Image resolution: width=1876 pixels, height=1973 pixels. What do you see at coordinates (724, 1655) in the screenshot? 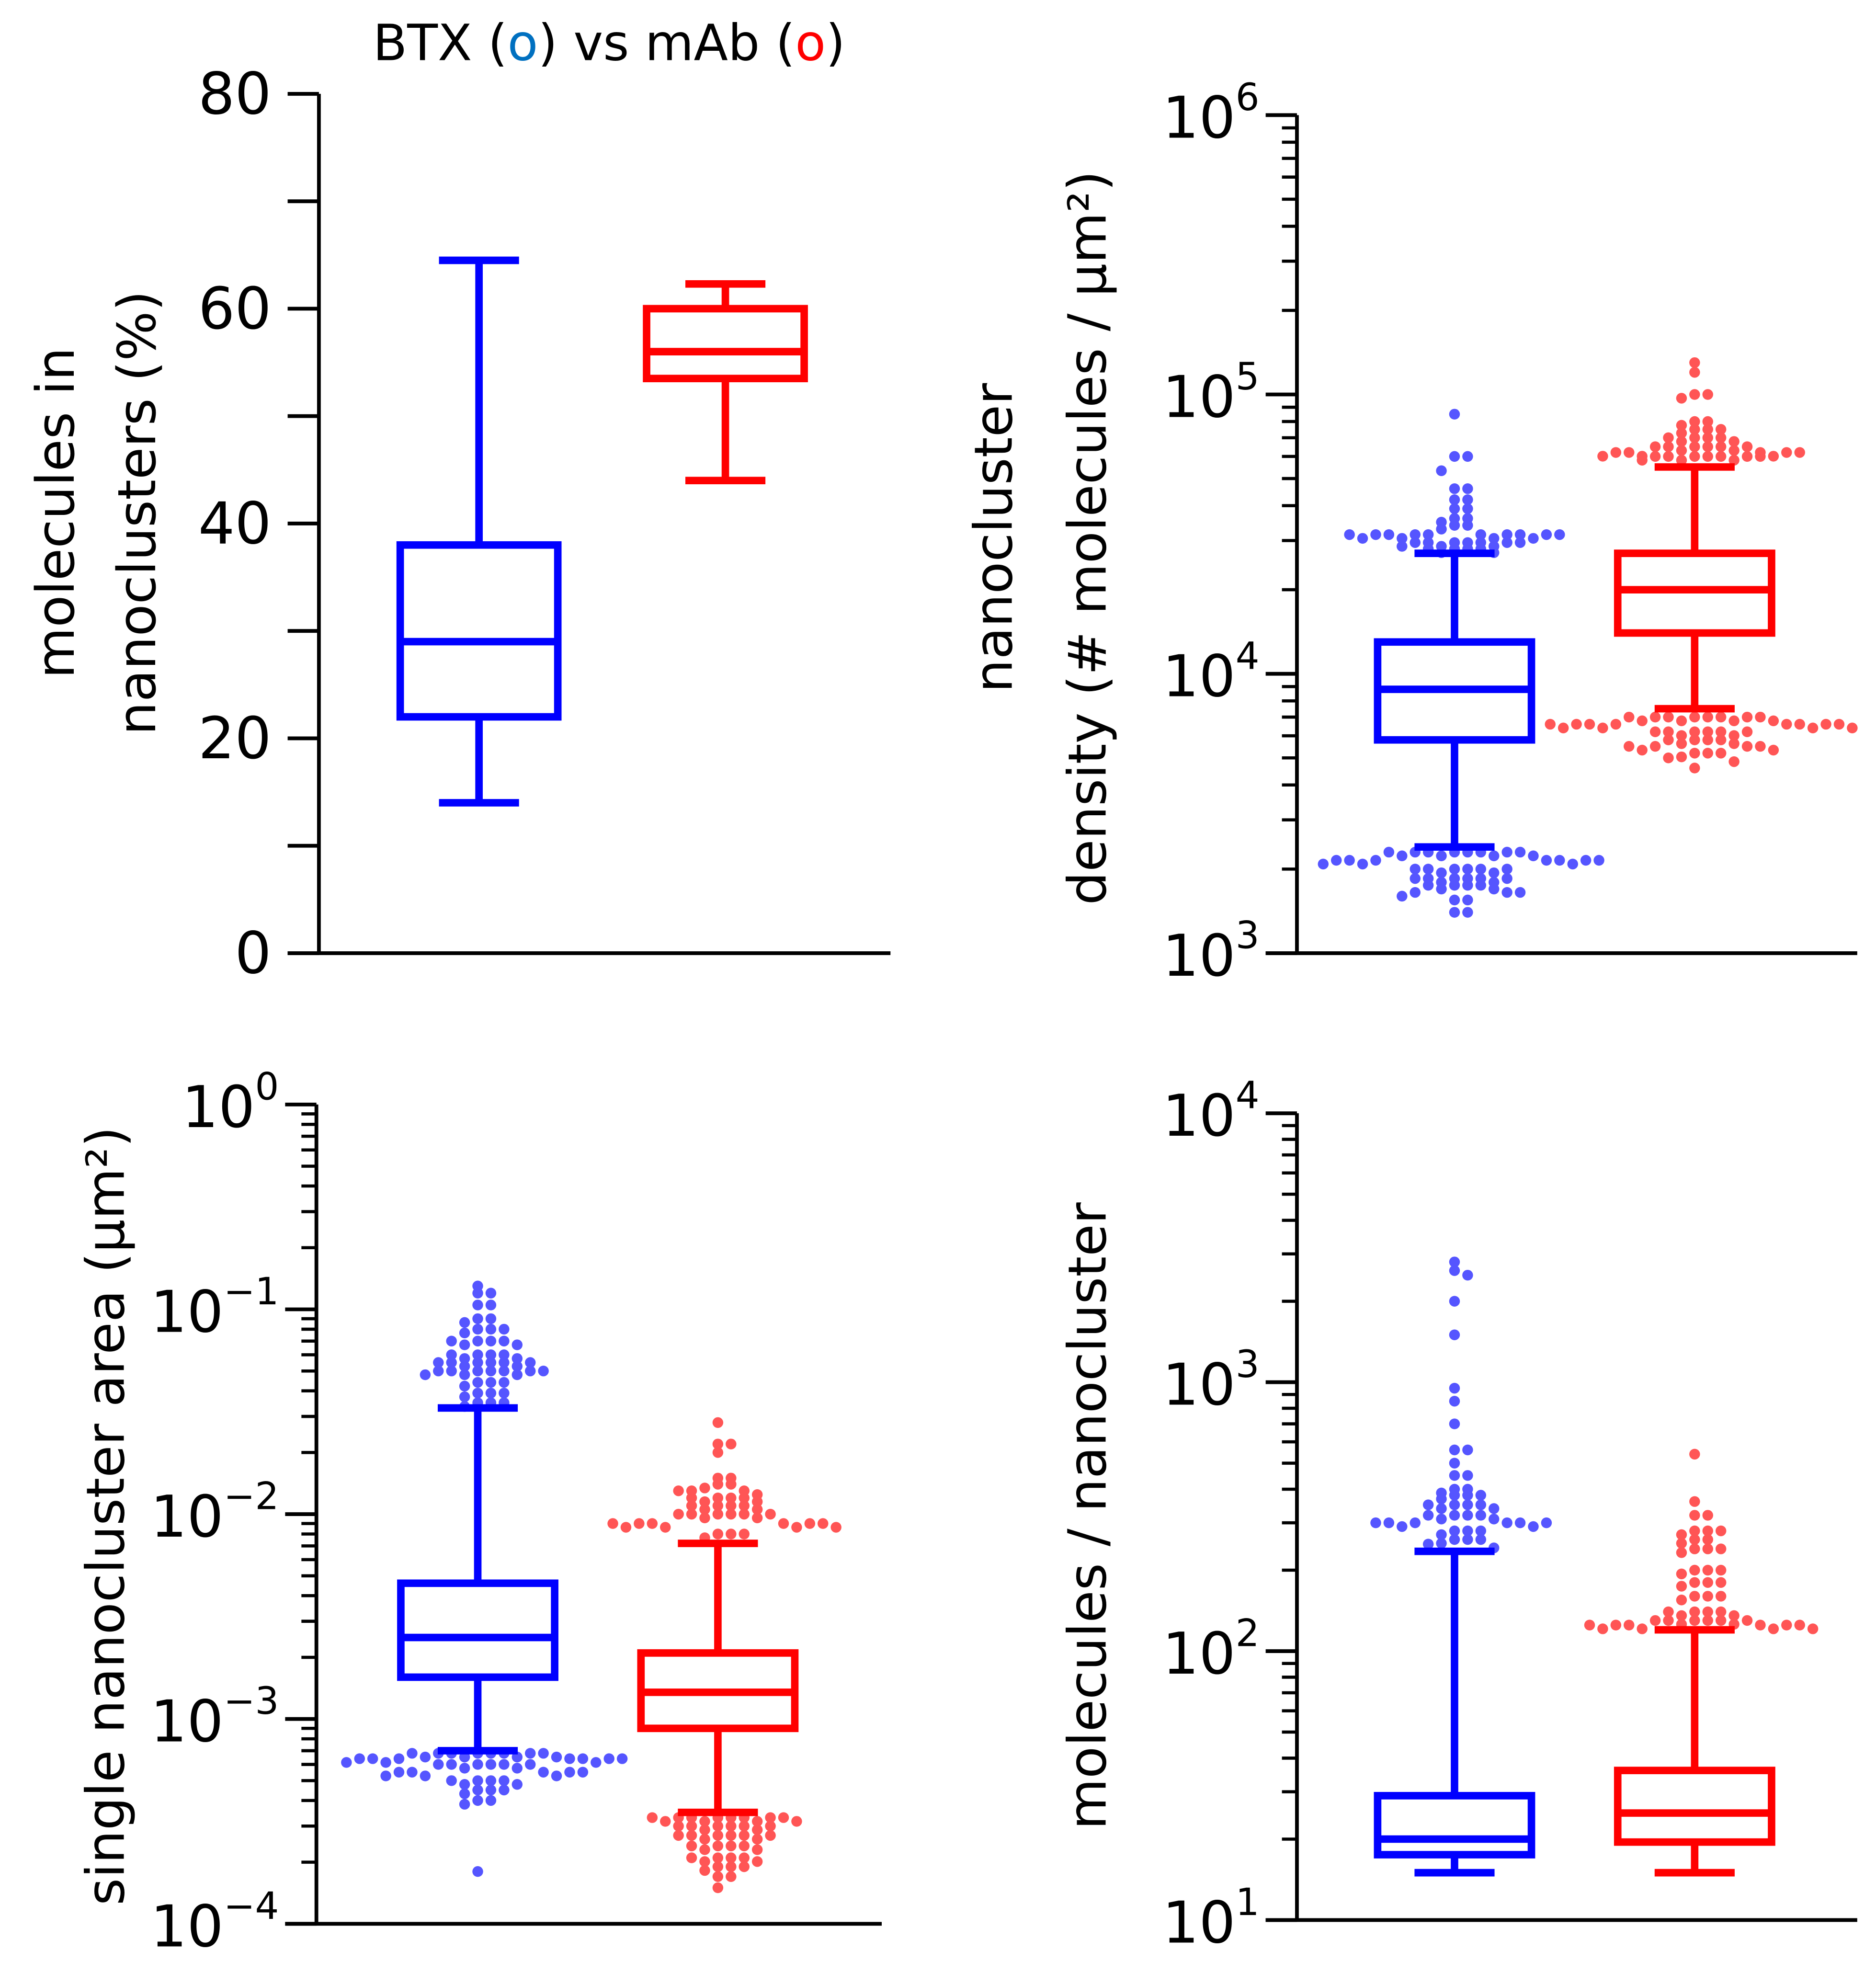
I see `box-mab` at bounding box center [724, 1655].